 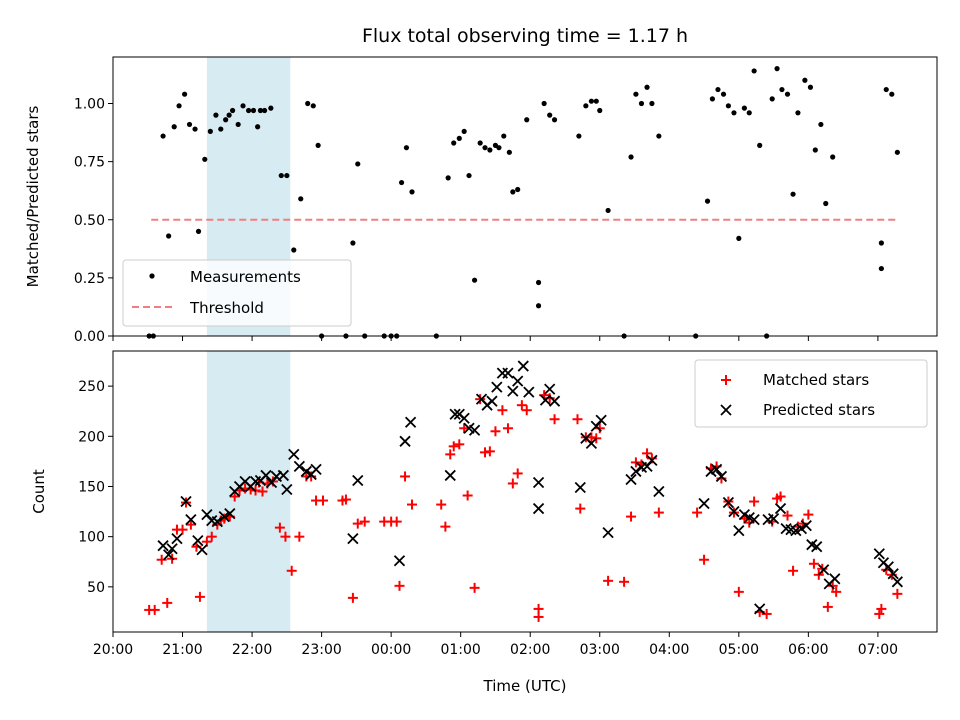 What do you see at coordinates (89, 337) in the screenshot?
I see `top-ytick-label: 0.00` at bounding box center [89, 337].